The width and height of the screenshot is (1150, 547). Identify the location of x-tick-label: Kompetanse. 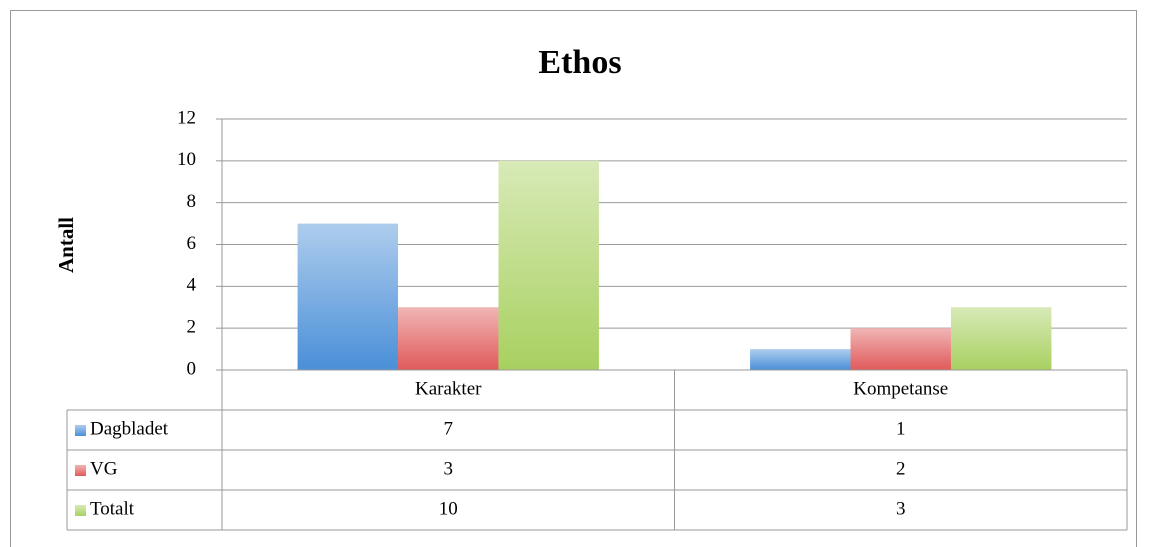
(900, 388).